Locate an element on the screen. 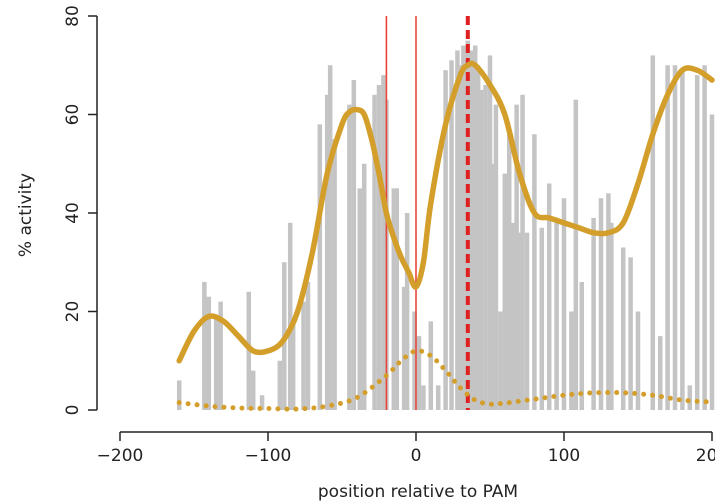  x-tick-label: −100 is located at coordinates (268, 456).